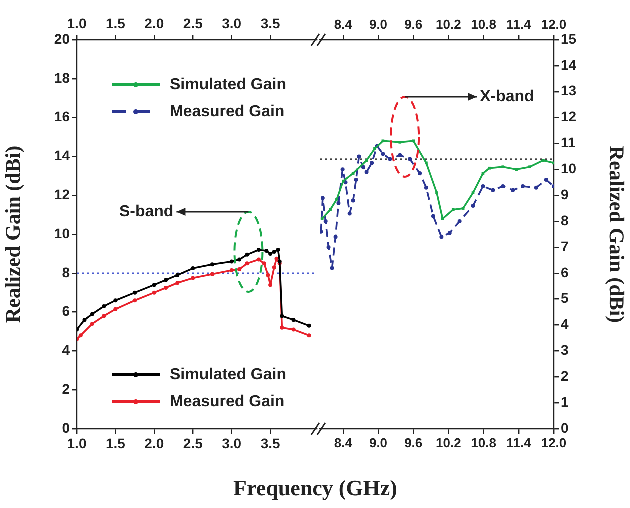 The width and height of the screenshot is (630, 508). I want to click on x-tick-label: 2.0, so click(154, 443).